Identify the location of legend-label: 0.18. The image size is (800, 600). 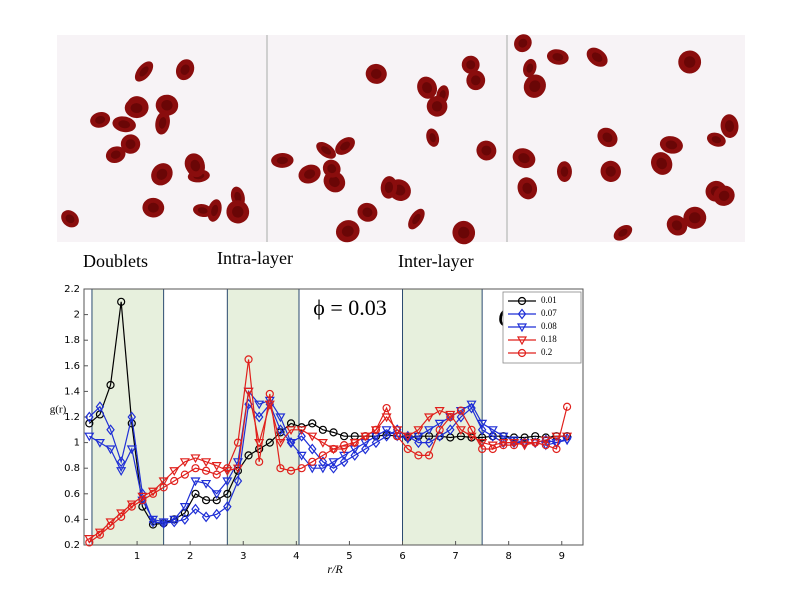
(549, 339).